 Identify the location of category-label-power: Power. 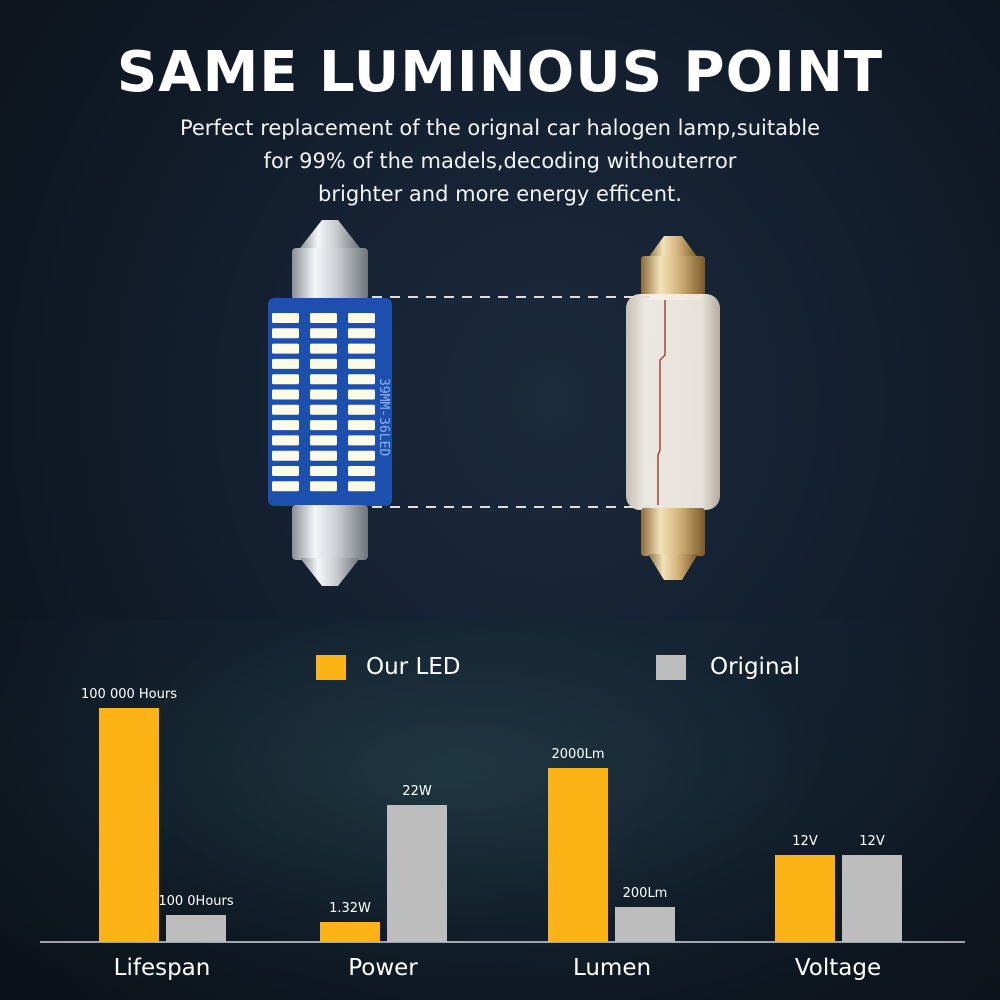
(383, 968).